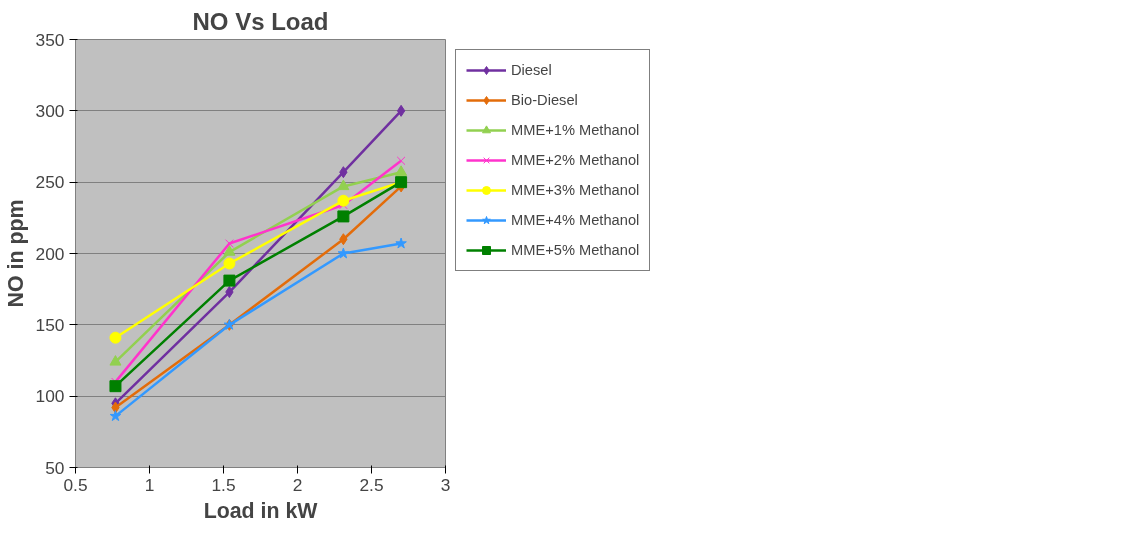 This screenshot has height=542, width=1142. Describe the element at coordinates (261, 510) in the screenshot. I see `x-axis-title: Load in kW` at that location.